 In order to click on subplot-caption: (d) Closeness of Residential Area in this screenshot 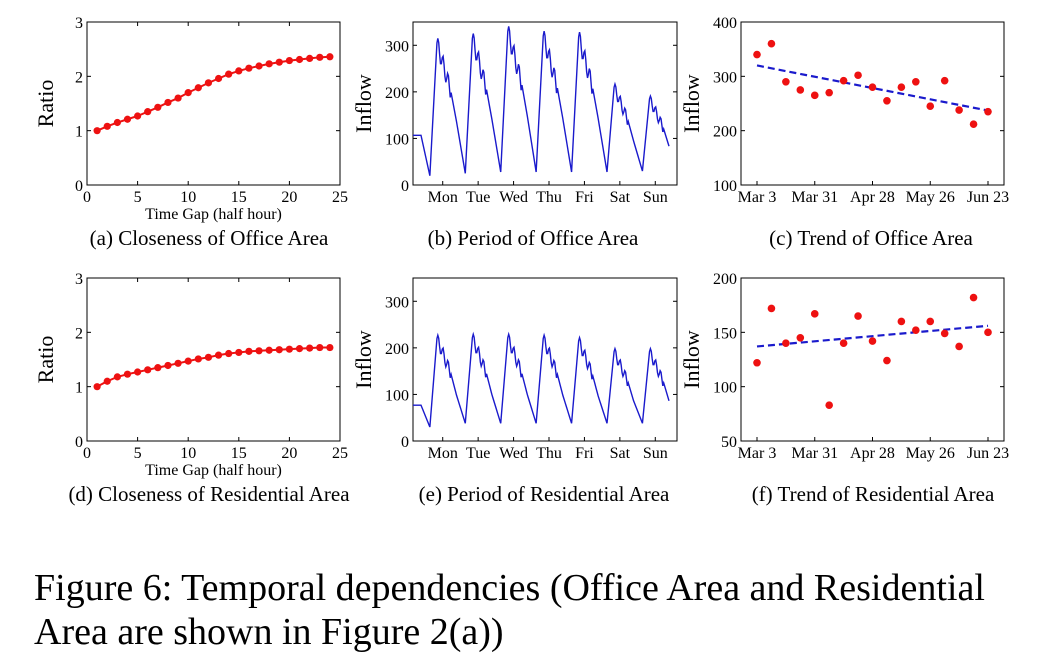, I will do `click(209, 494)`.